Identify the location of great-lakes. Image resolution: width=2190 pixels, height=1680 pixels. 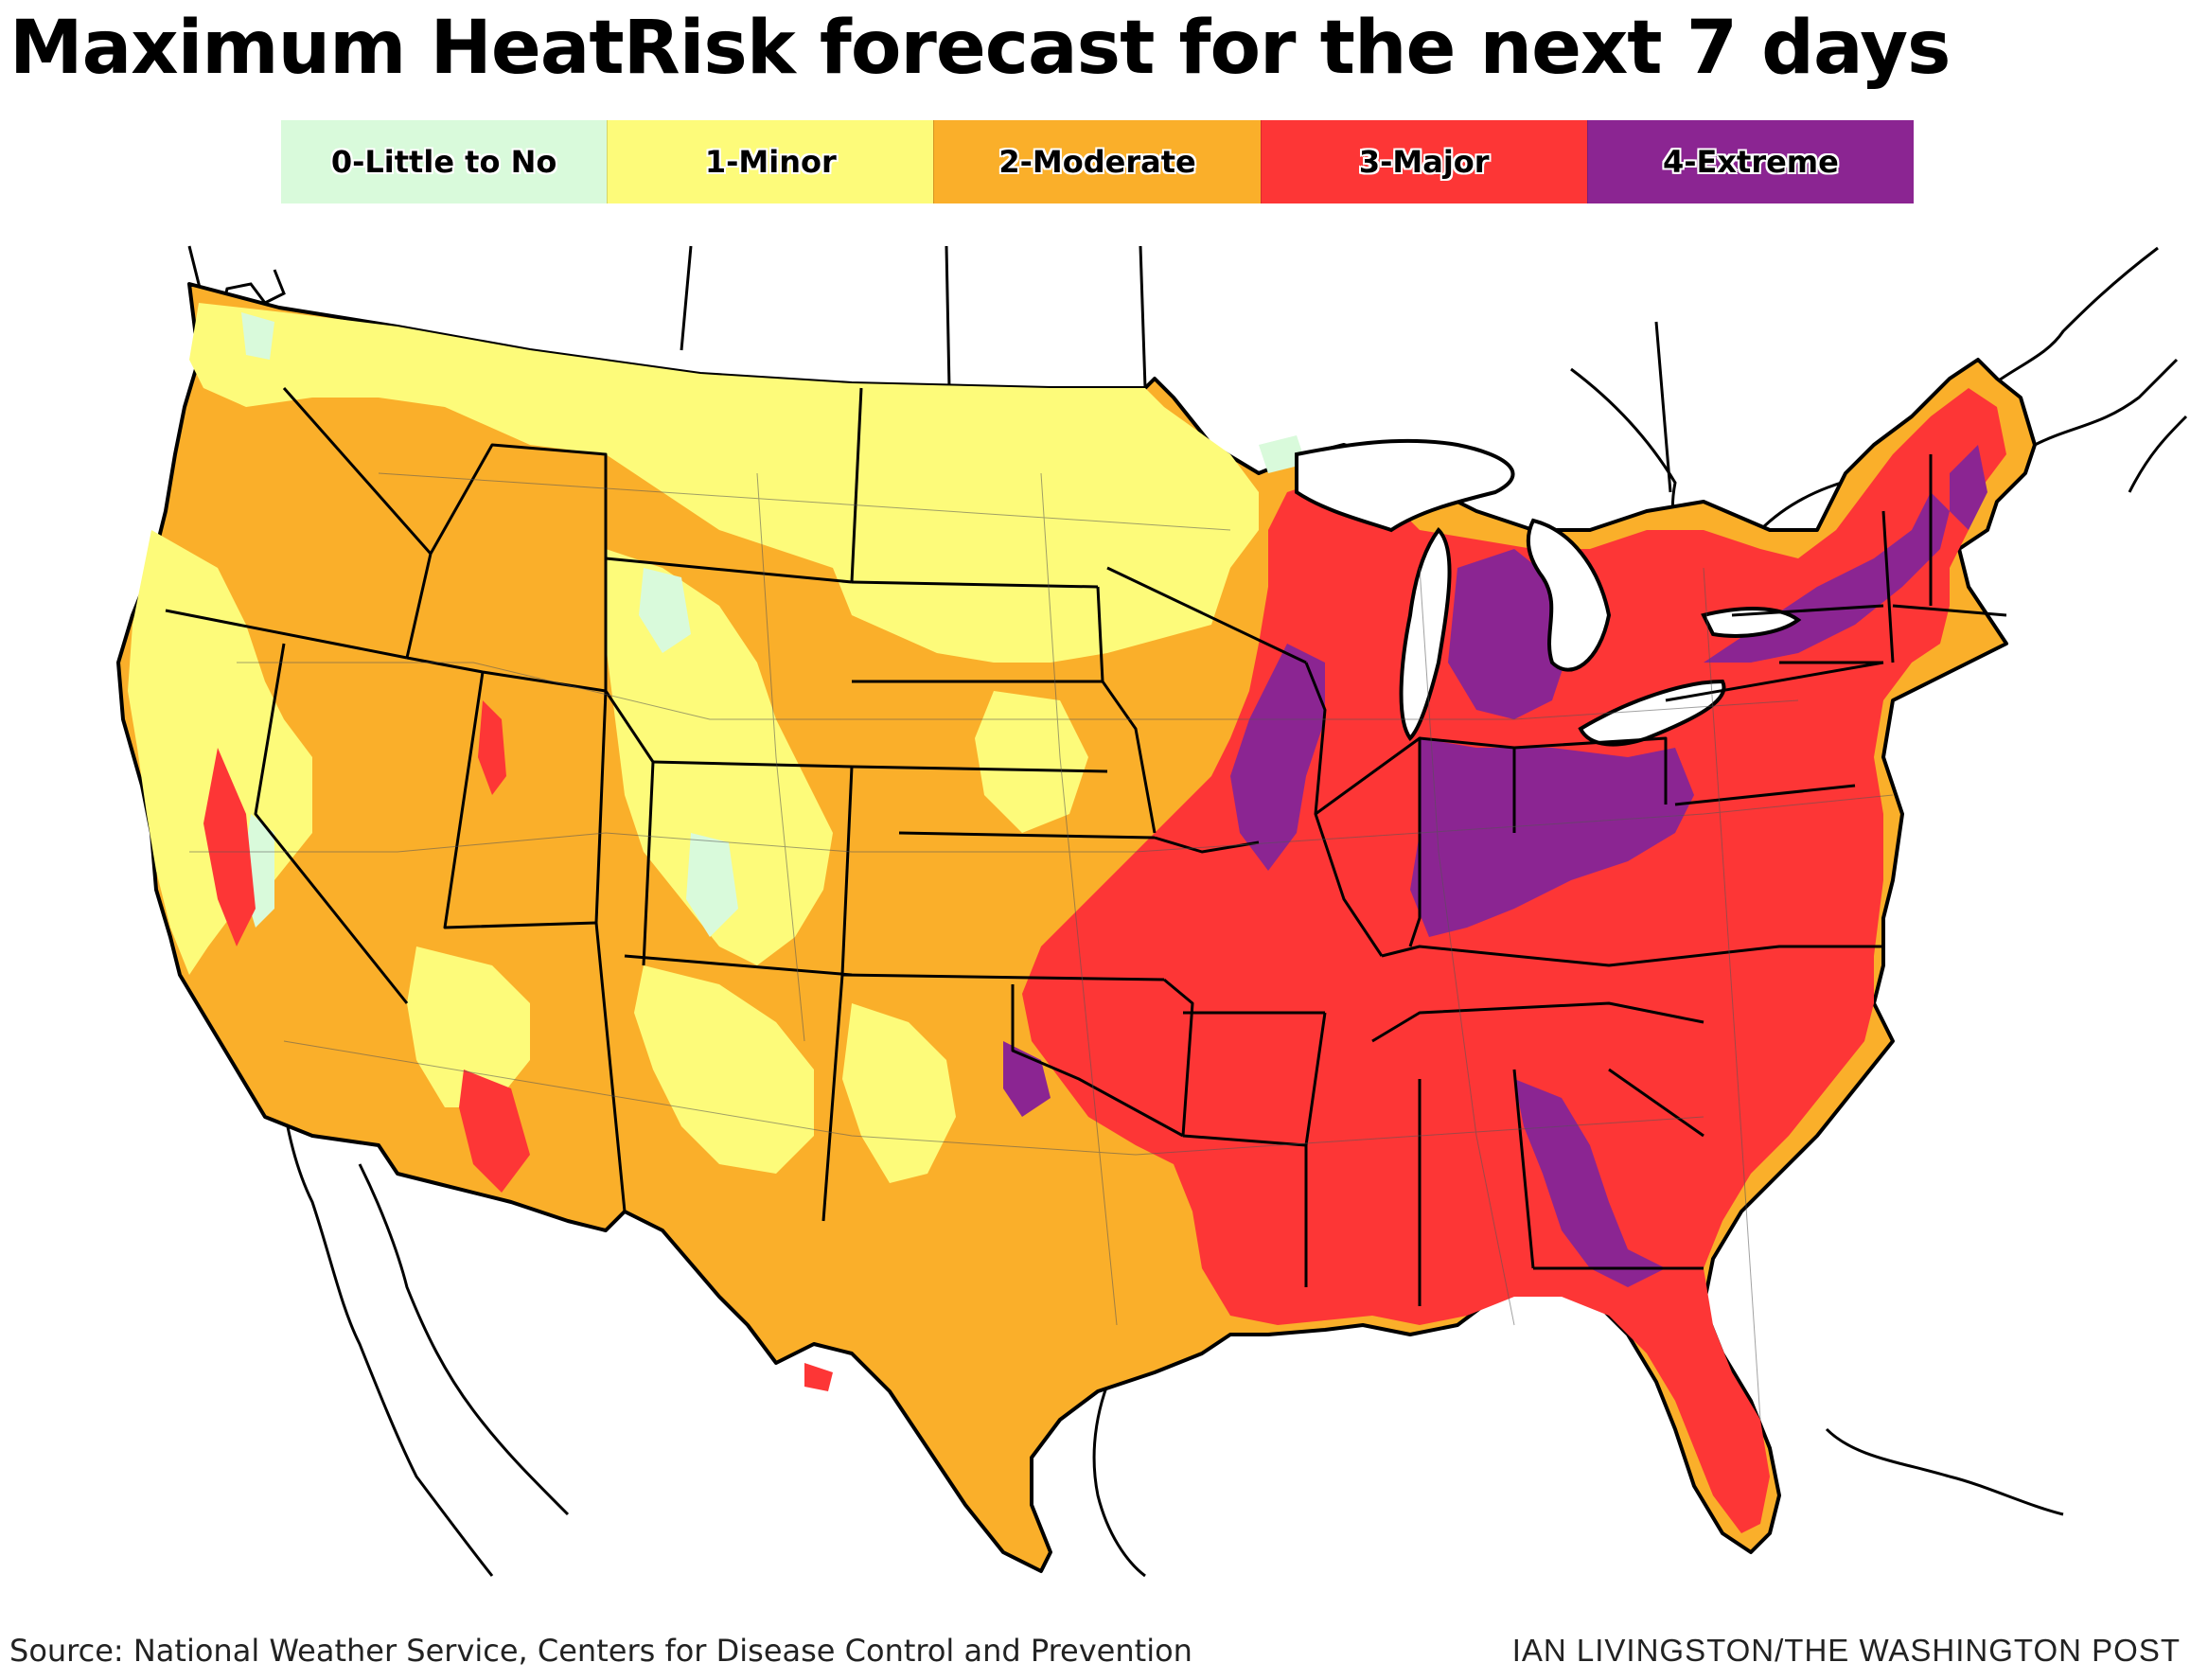
(1549, 592).